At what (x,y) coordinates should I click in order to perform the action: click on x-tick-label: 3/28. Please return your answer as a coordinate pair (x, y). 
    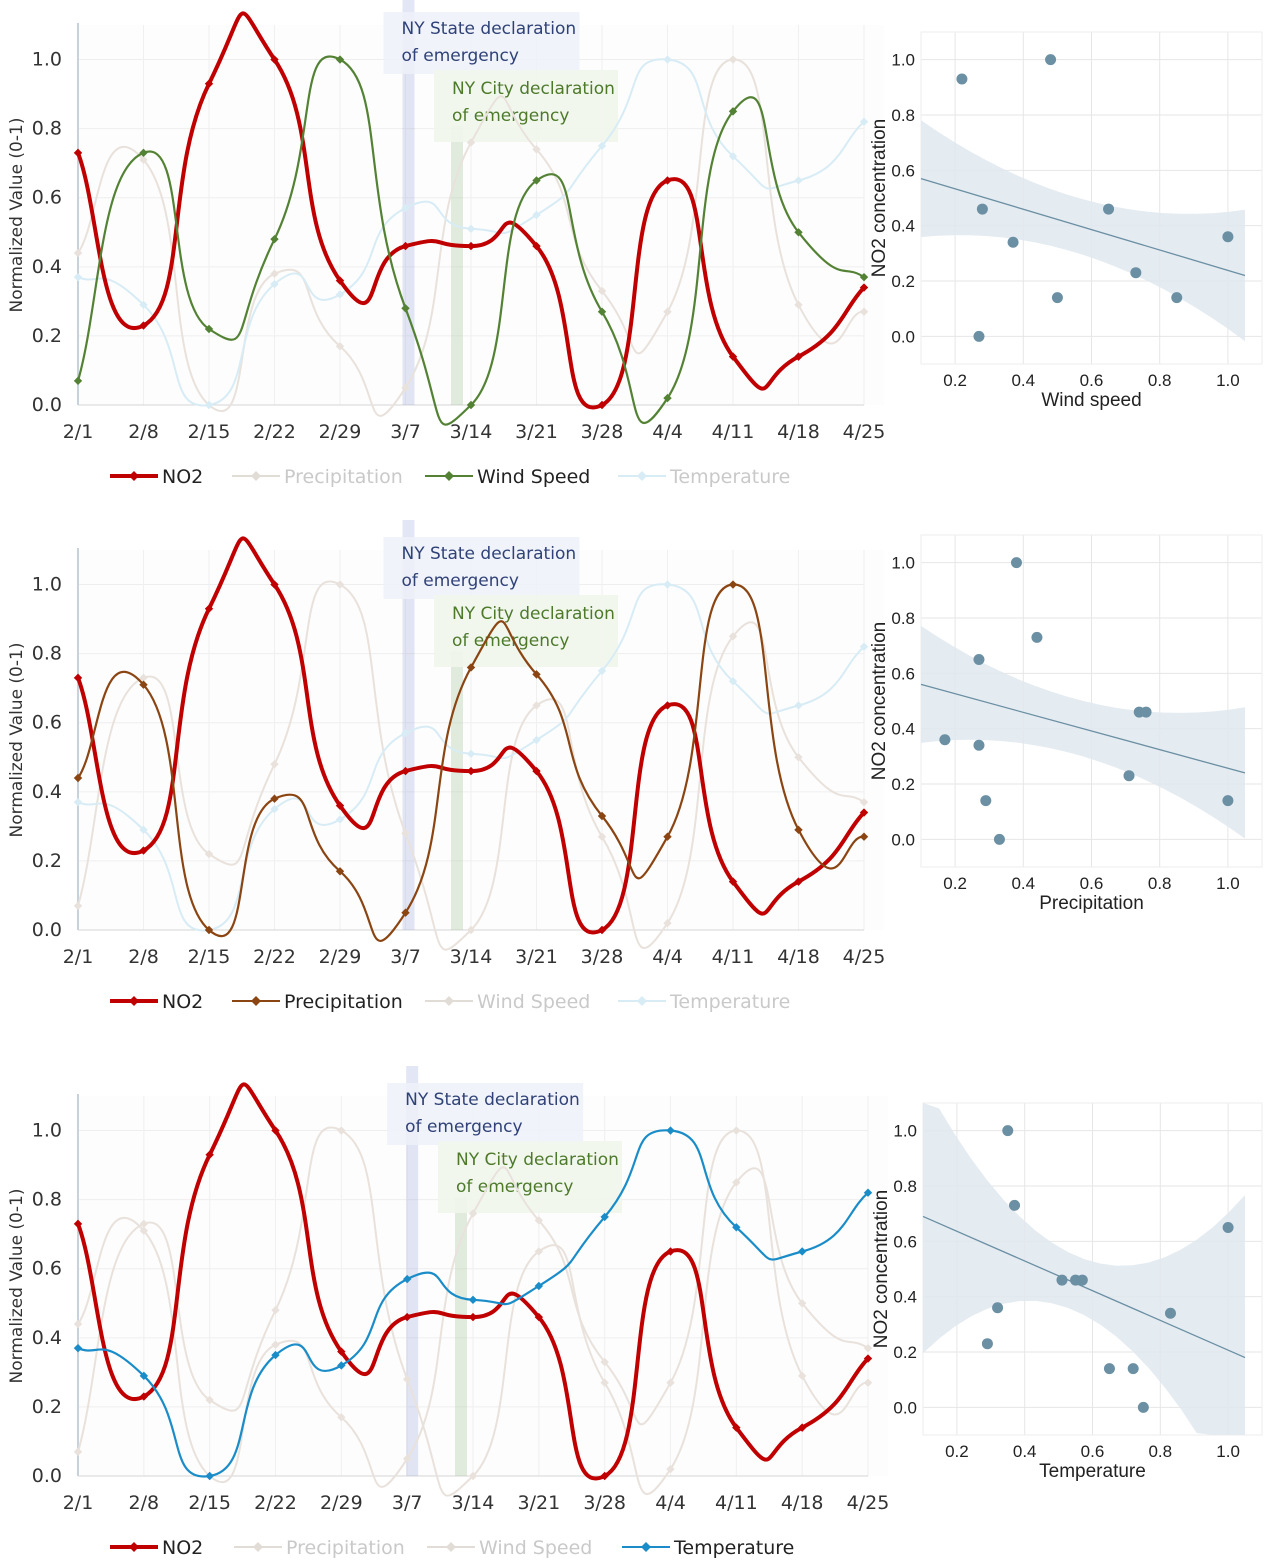
    Looking at the image, I should click on (602, 432).